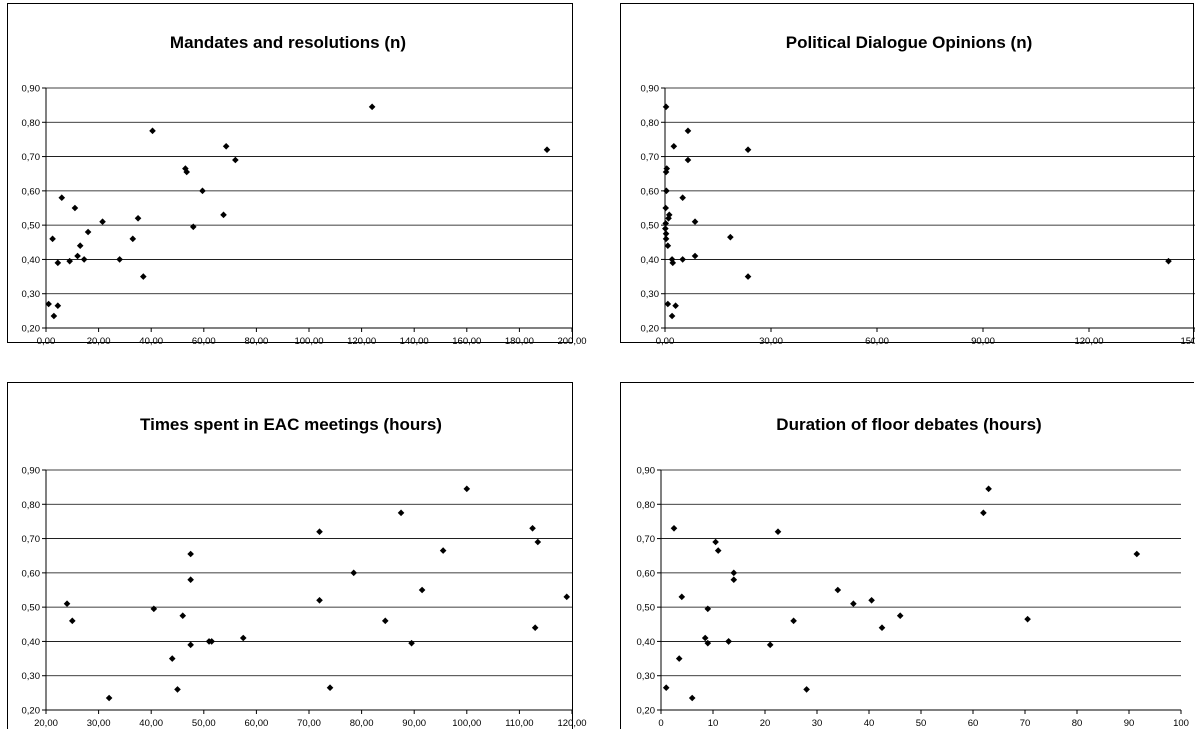 The image size is (1195, 730). What do you see at coordinates (309, 723) in the screenshot?
I see `x-tick-label: 70,00` at bounding box center [309, 723].